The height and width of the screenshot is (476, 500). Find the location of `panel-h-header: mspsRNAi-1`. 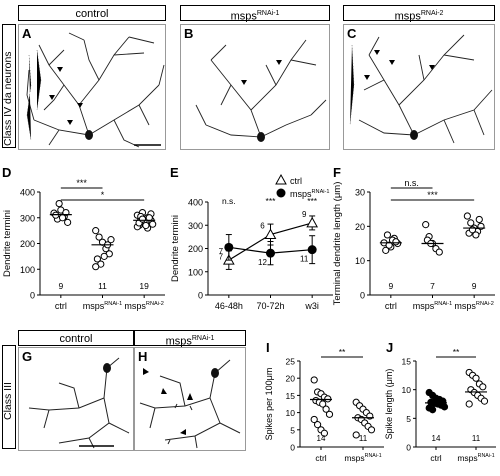

panel-h-header: mspsRNAi-1 is located at coordinates (190, 339).